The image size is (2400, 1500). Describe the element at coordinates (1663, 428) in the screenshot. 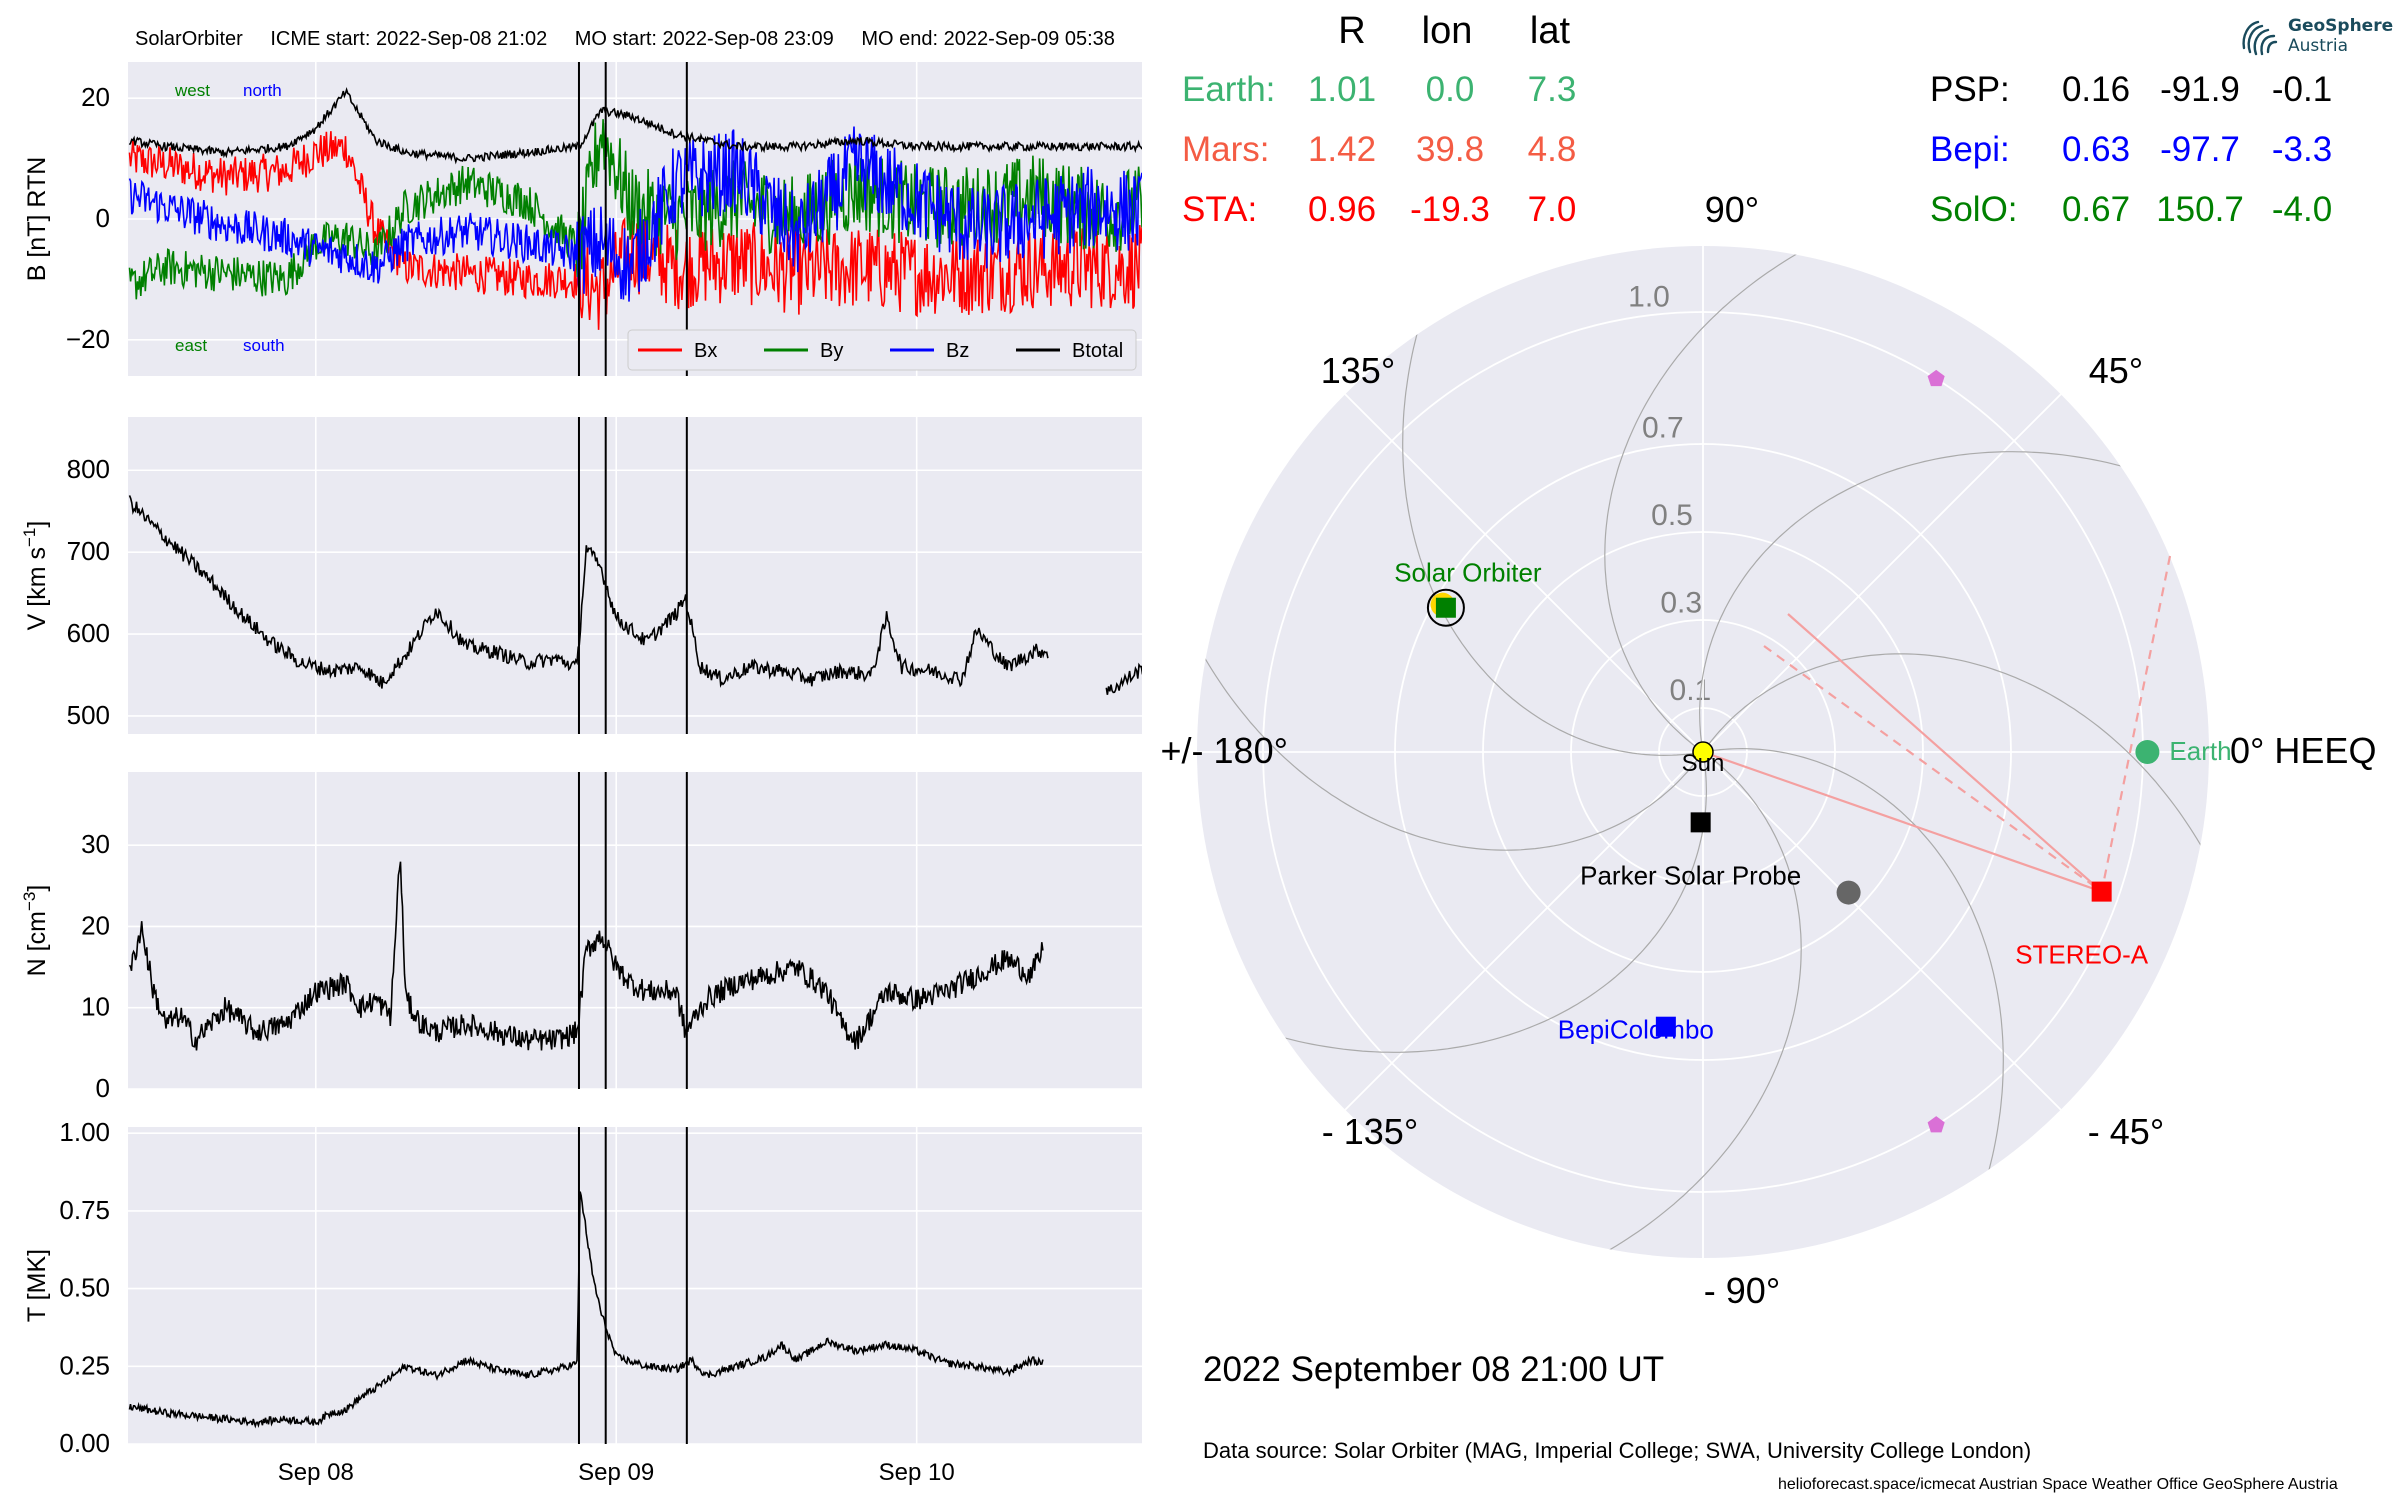

I see `radial-tick-label: 0.7` at that location.